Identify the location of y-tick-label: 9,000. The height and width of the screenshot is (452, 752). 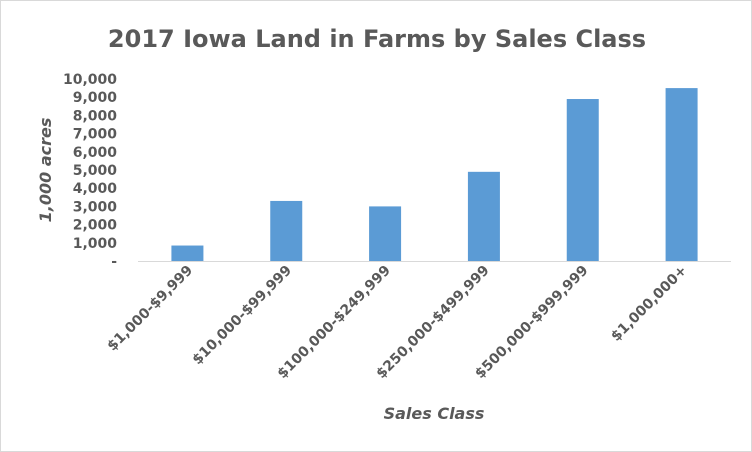
(95, 98).